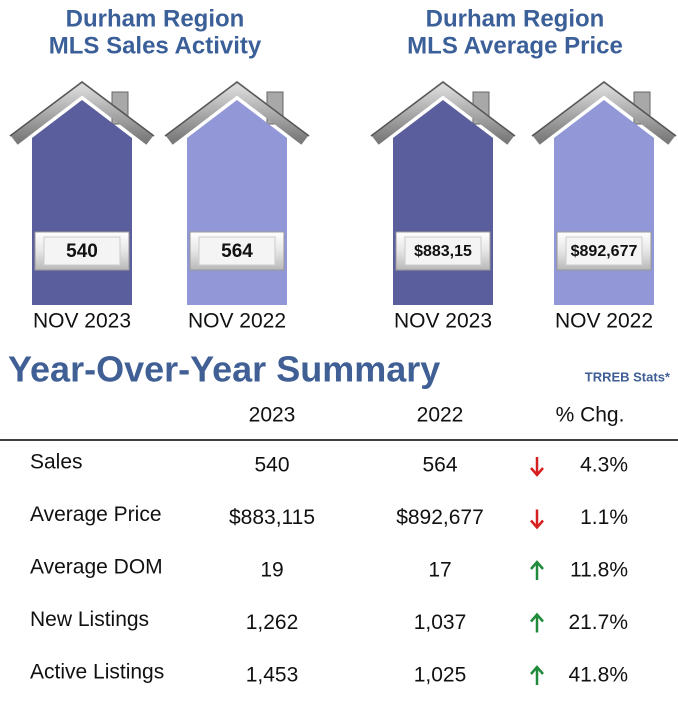  I want to click on cell-2022: $892,677, so click(440, 517).